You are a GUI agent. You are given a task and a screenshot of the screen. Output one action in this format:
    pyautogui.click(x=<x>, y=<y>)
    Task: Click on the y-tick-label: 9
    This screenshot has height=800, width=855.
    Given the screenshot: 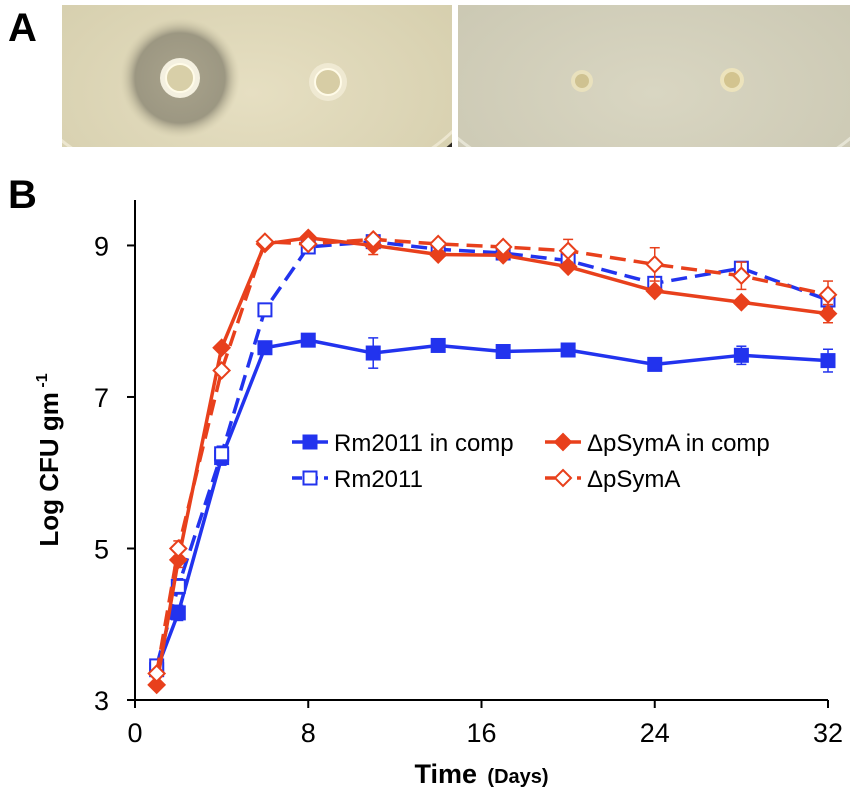 What is the action you would take?
    pyautogui.click(x=101, y=246)
    